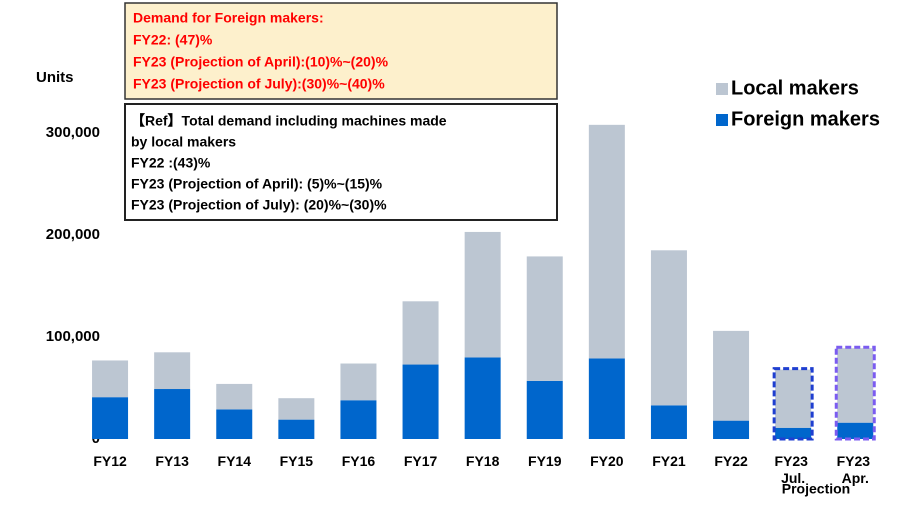 The width and height of the screenshot is (914, 511). What do you see at coordinates (483, 461) in the screenshot?
I see `x-tick-label: FY18` at bounding box center [483, 461].